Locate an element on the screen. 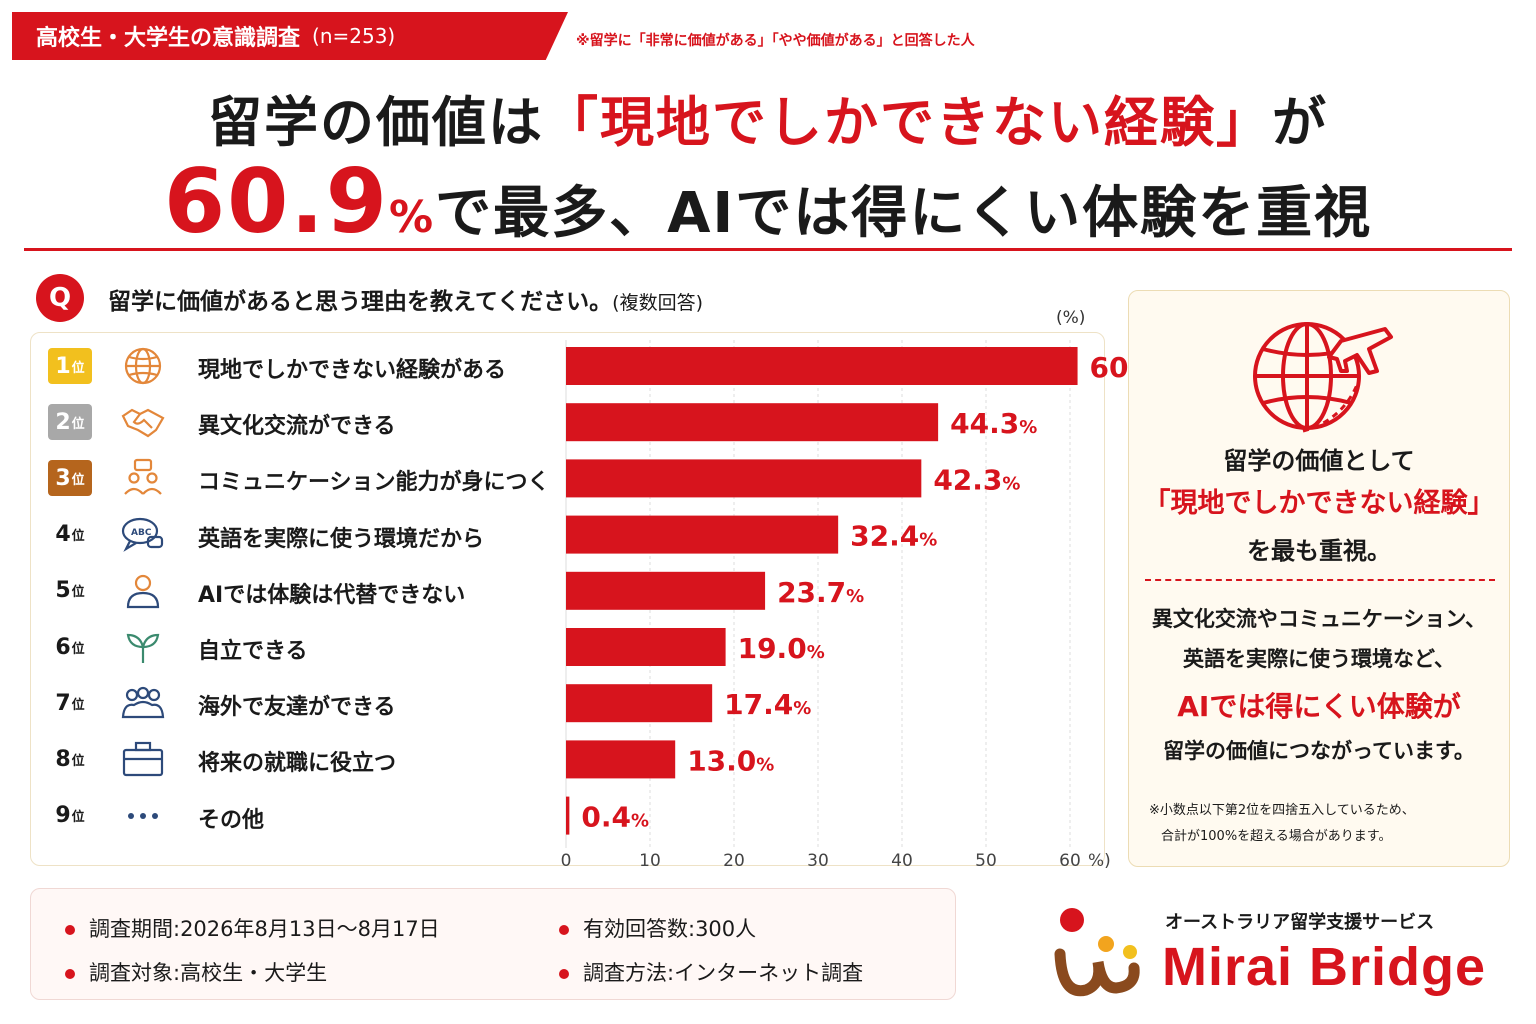  survey-tag: 高校生・大学生の意識調査 (n=253) is located at coordinates (290, 36).